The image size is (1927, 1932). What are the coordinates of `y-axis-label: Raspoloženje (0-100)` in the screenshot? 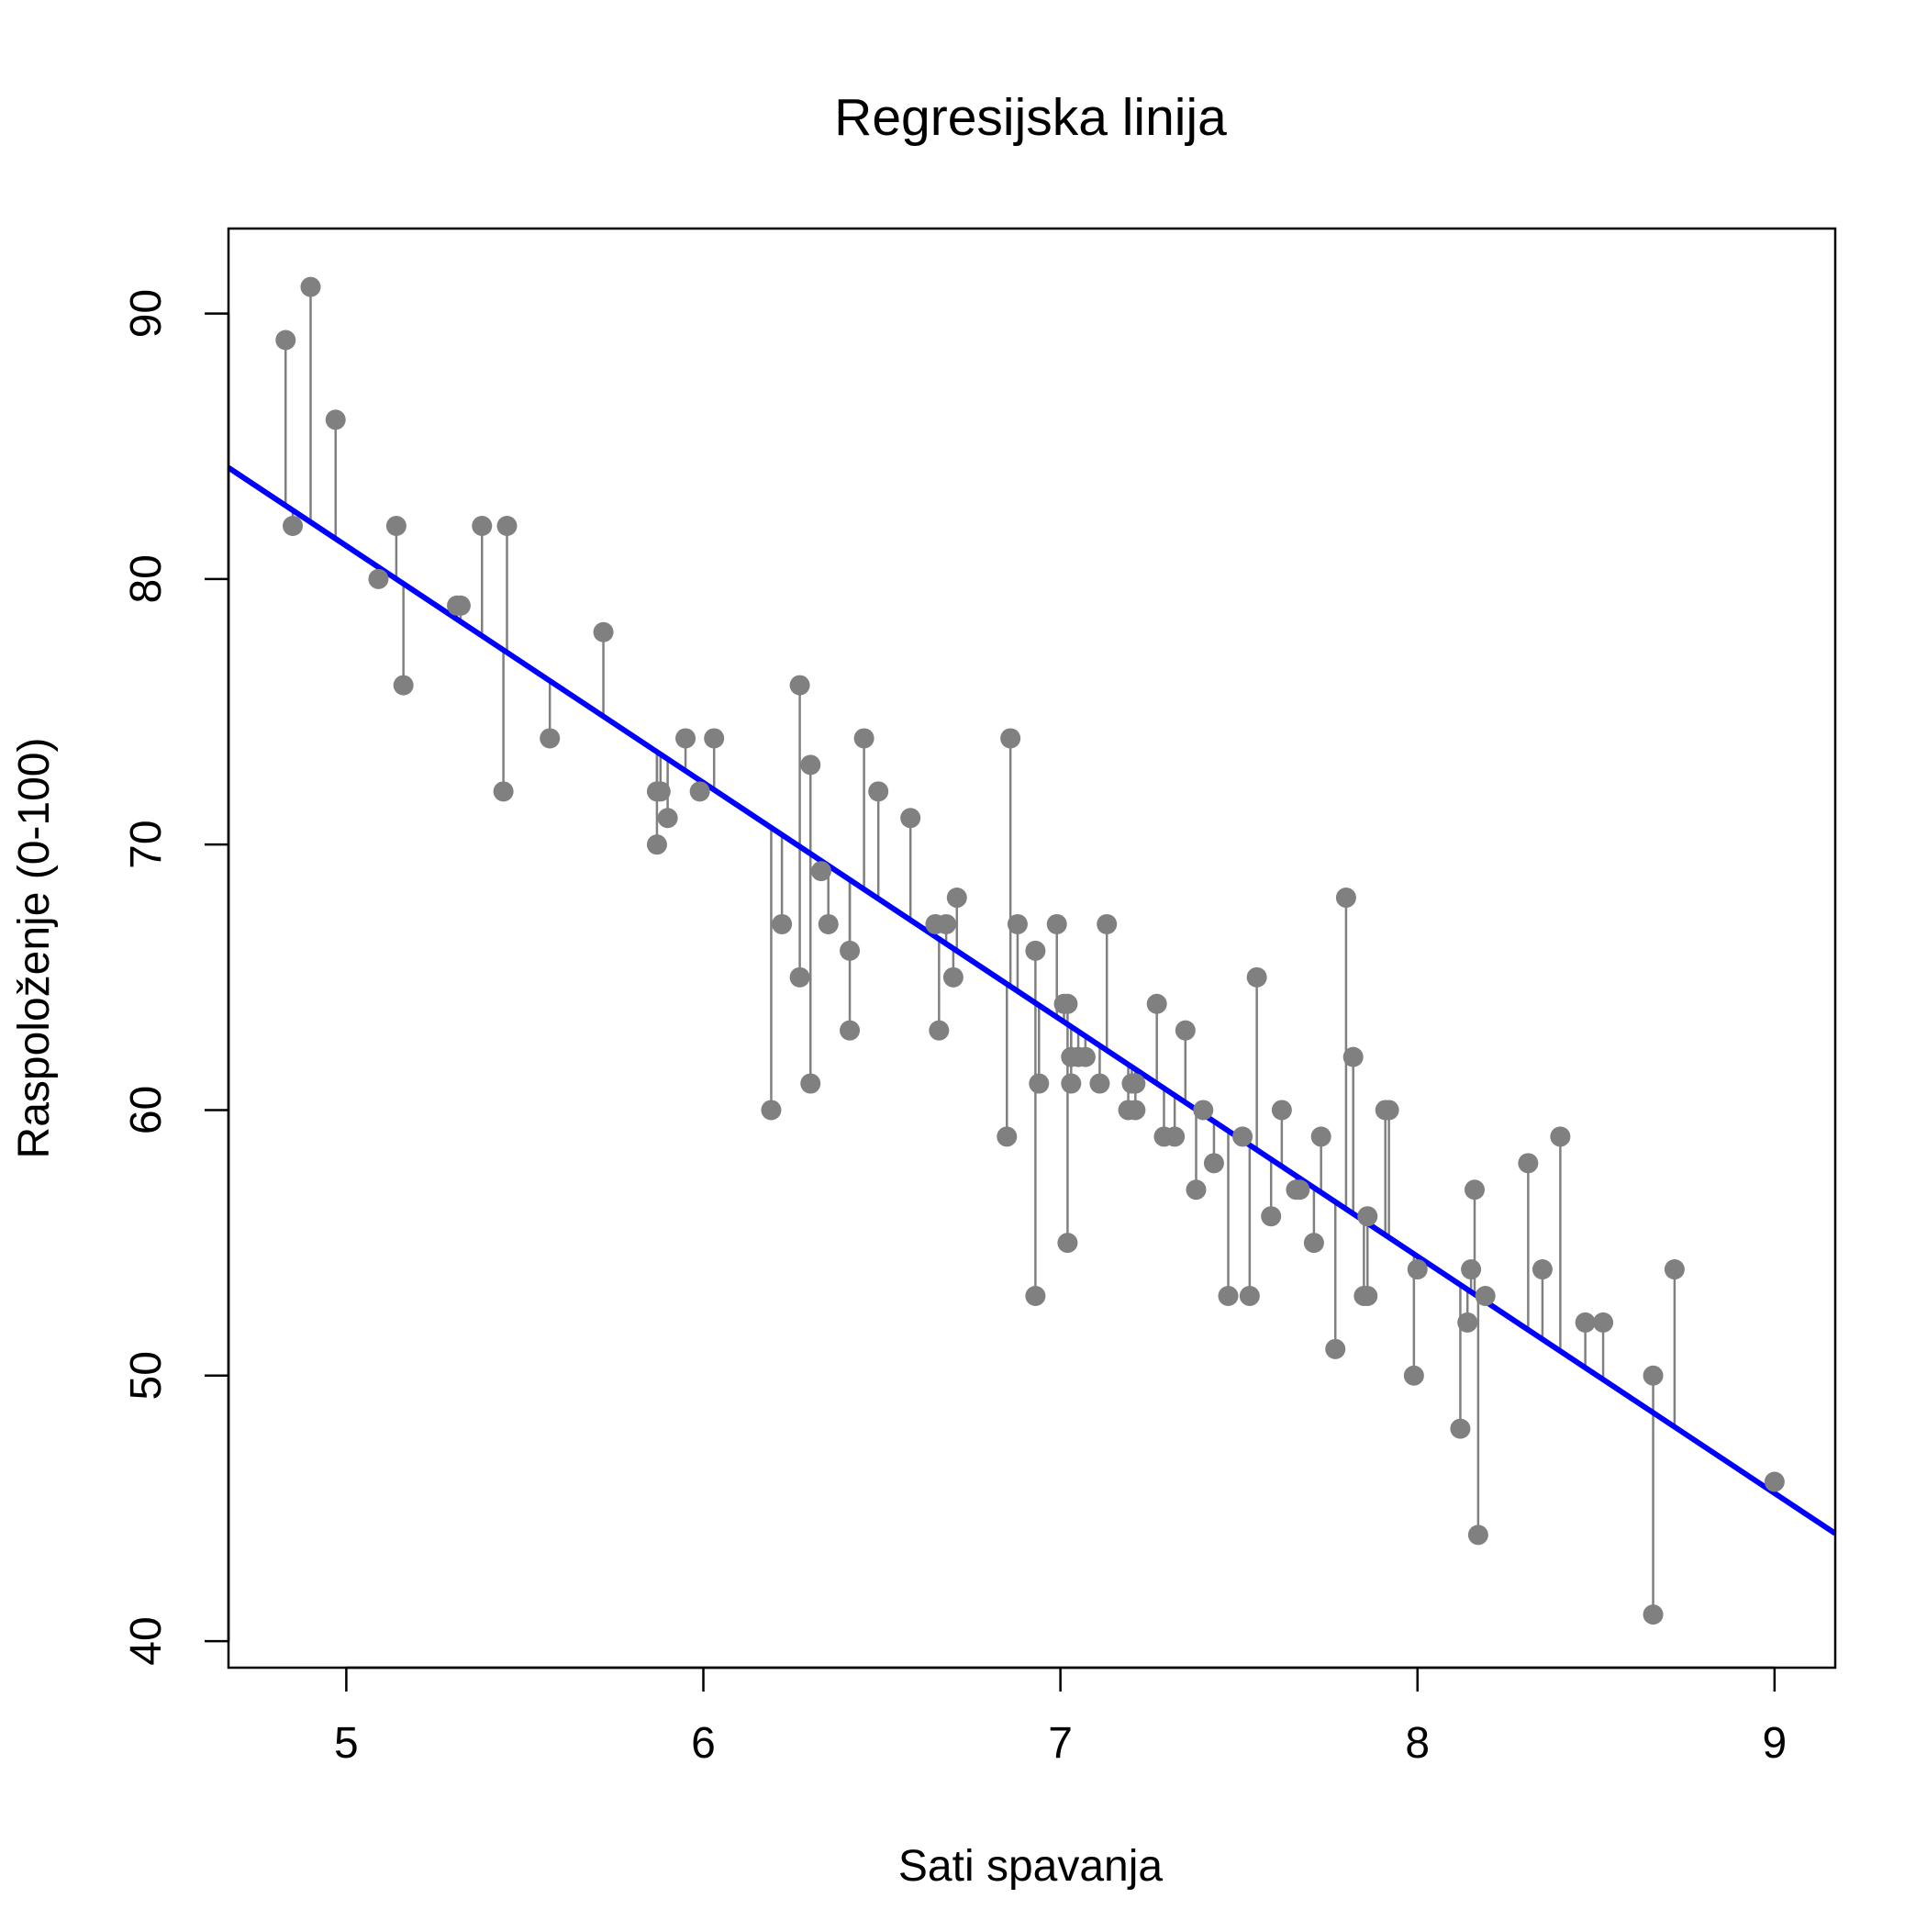 It's located at (34, 948).